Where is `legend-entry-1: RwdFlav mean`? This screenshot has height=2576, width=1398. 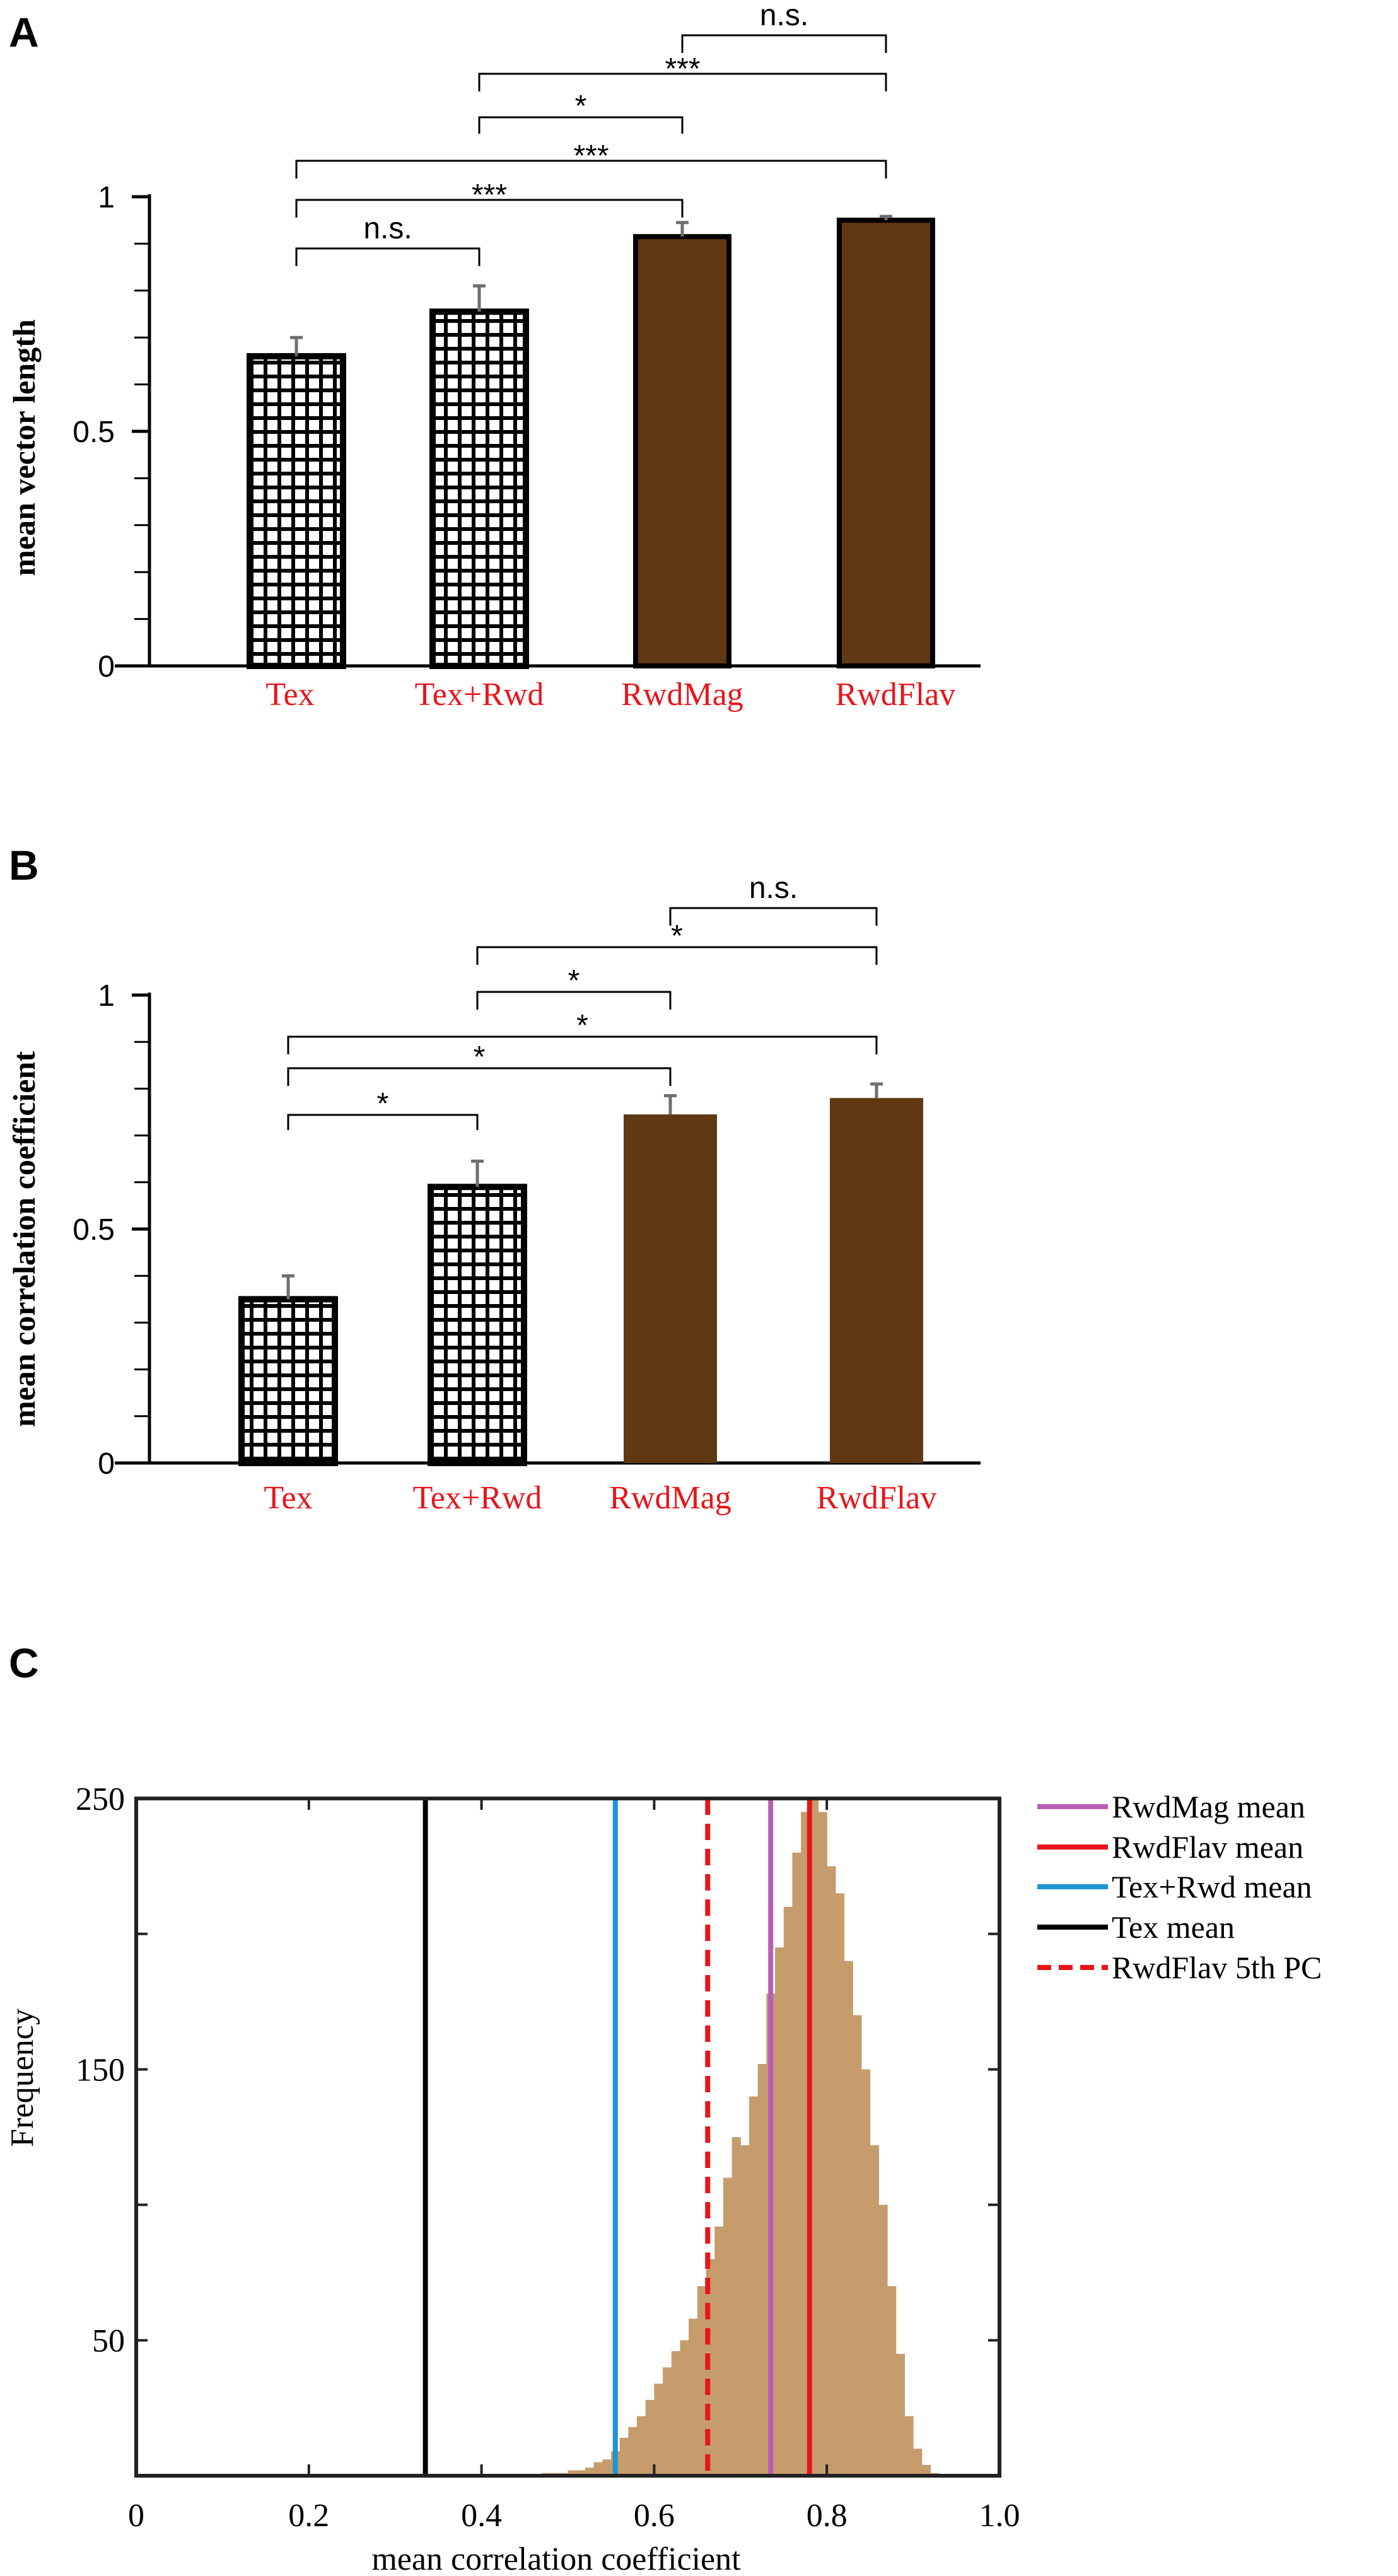
legend-entry-1: RwdFlav mean is located at coordinates (1207, 1847).